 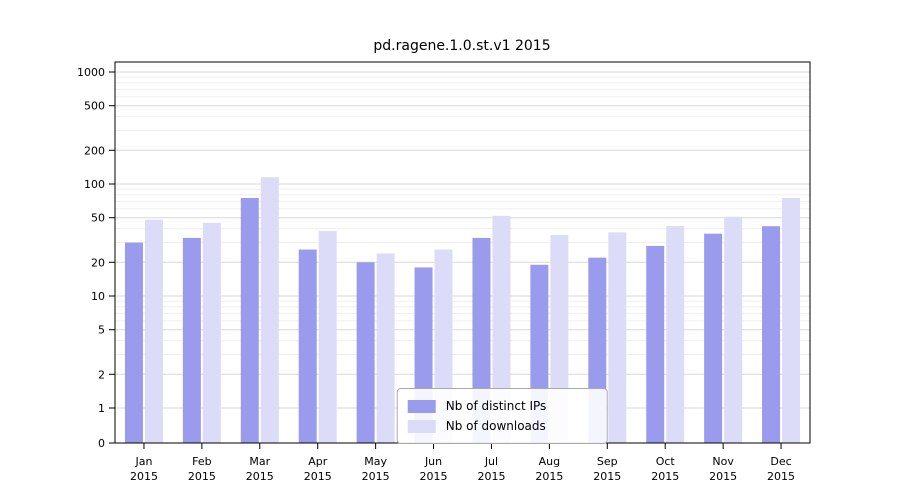 I want to click on legend-swatch-downloads, so click(x=421, y=426).